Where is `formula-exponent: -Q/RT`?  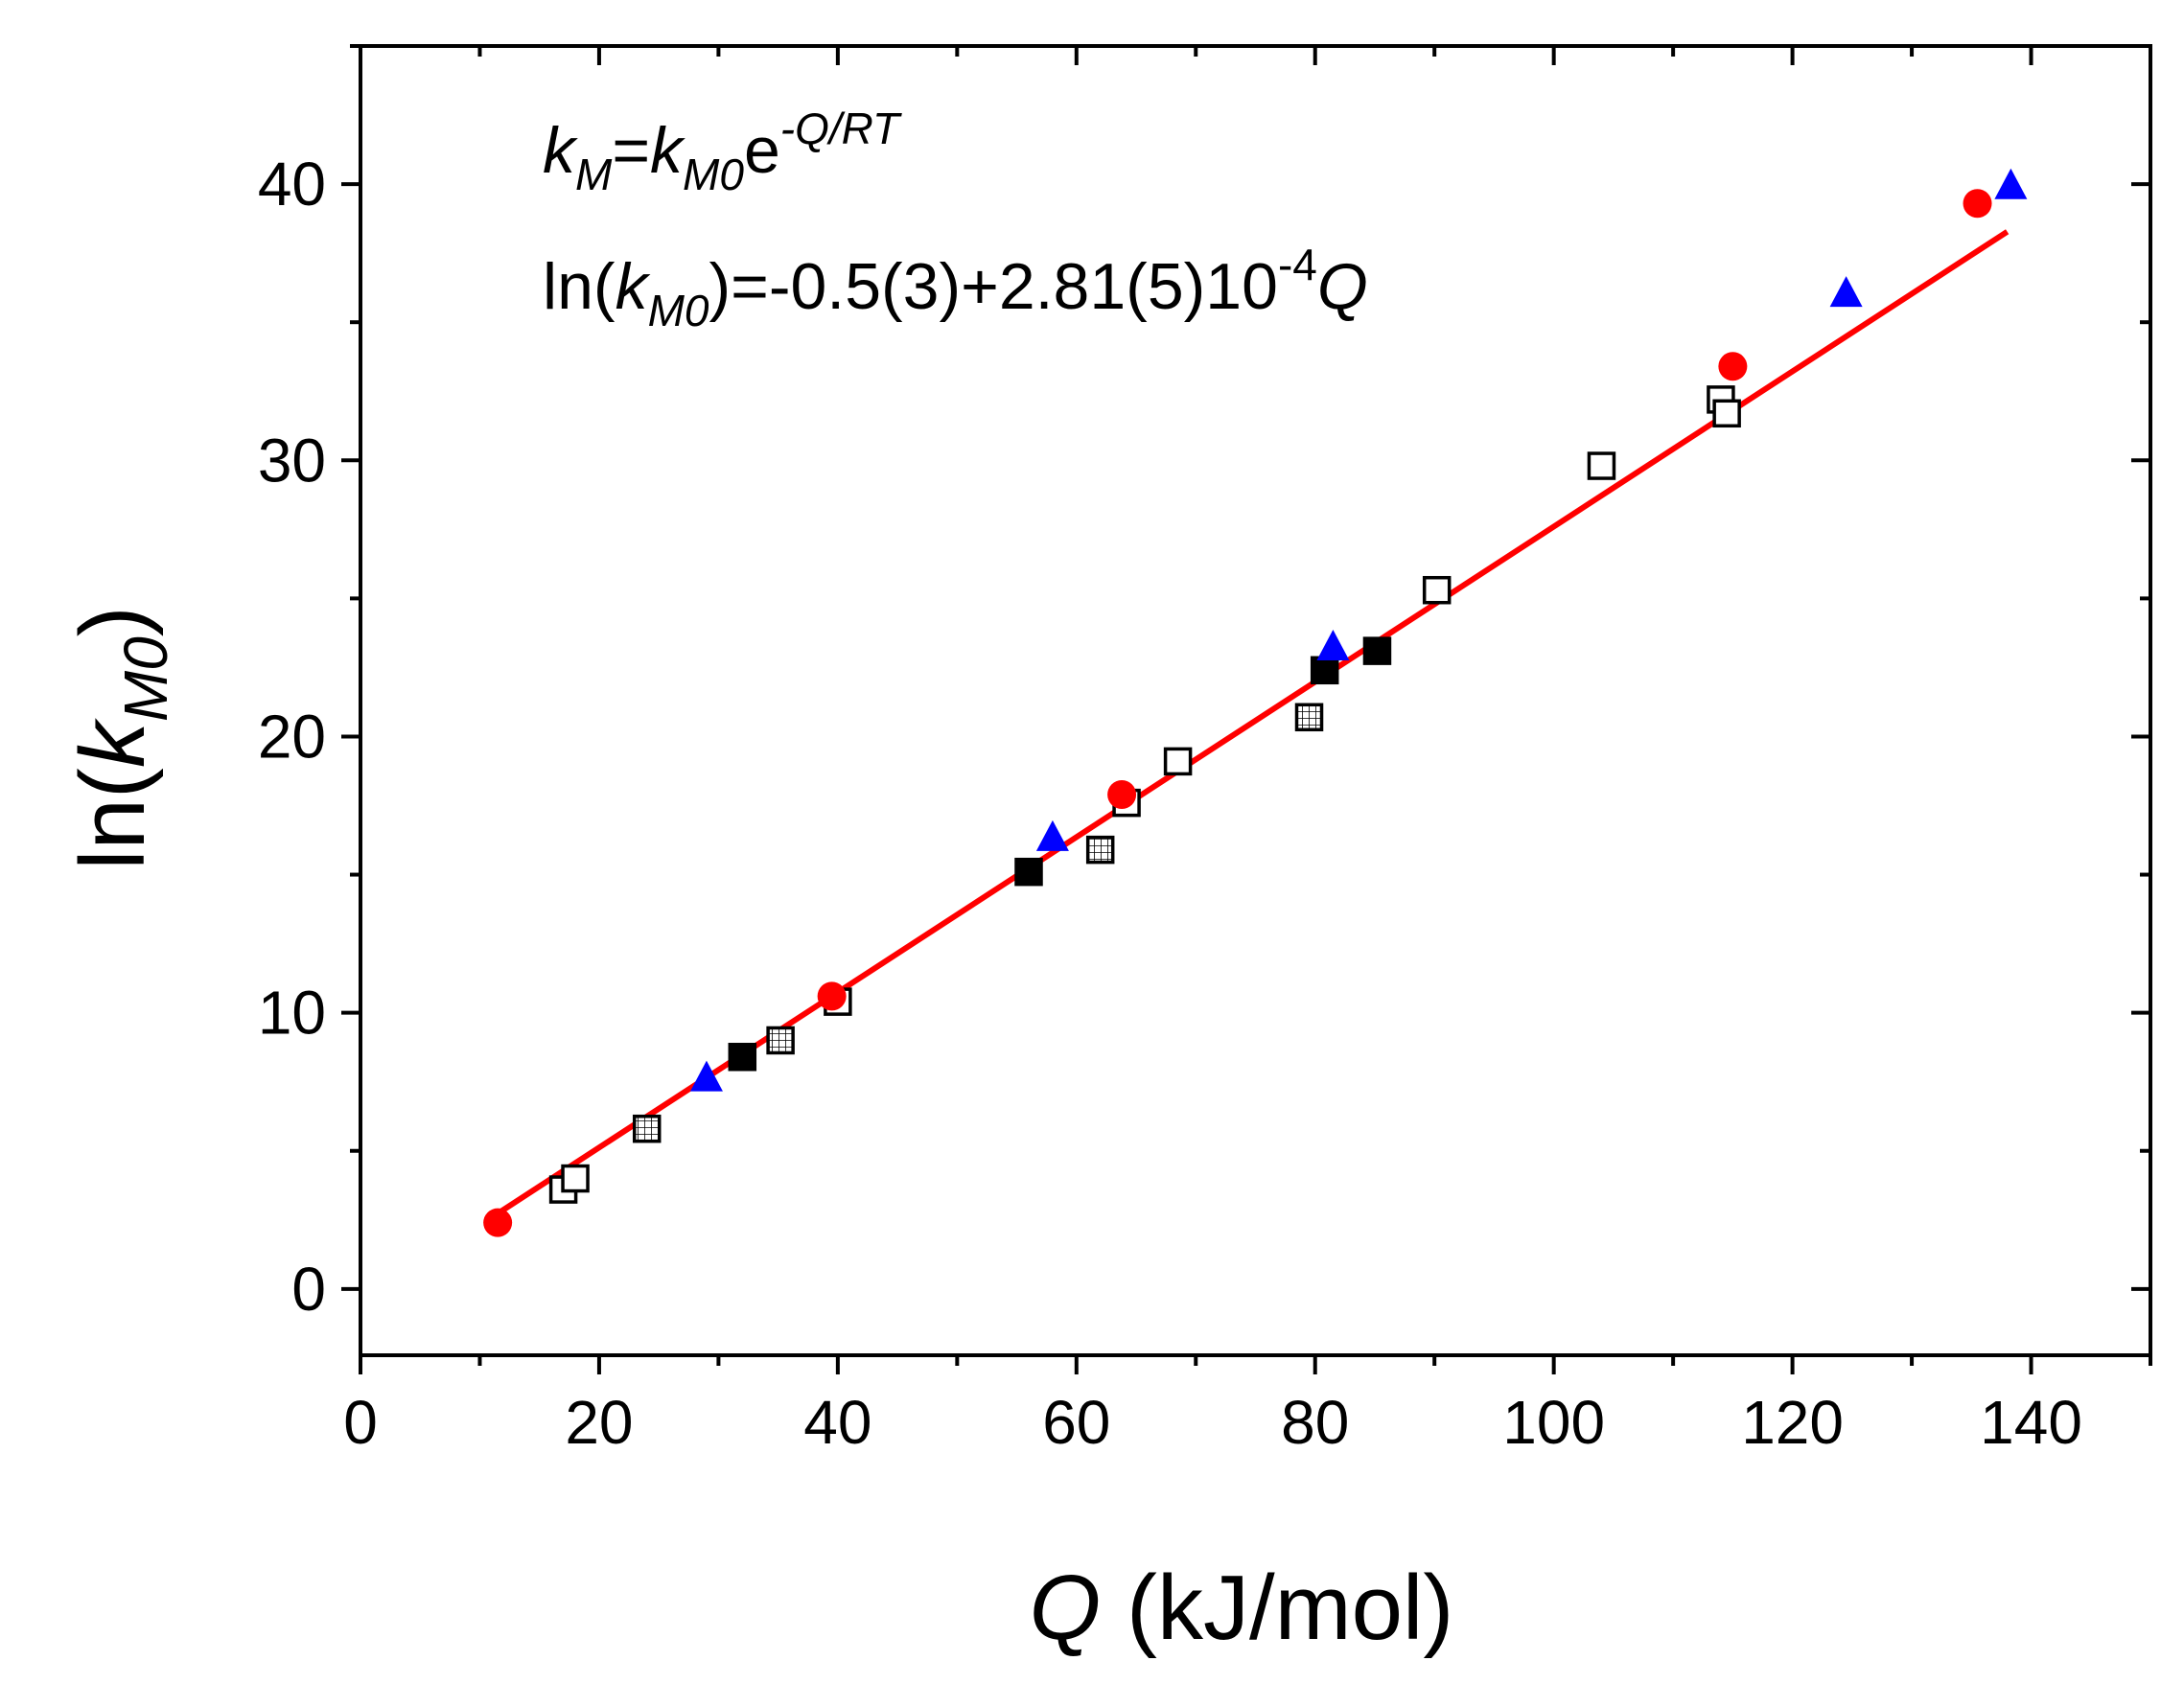 formula-exponent: -Q/RT is located at coordinates (841, 128).